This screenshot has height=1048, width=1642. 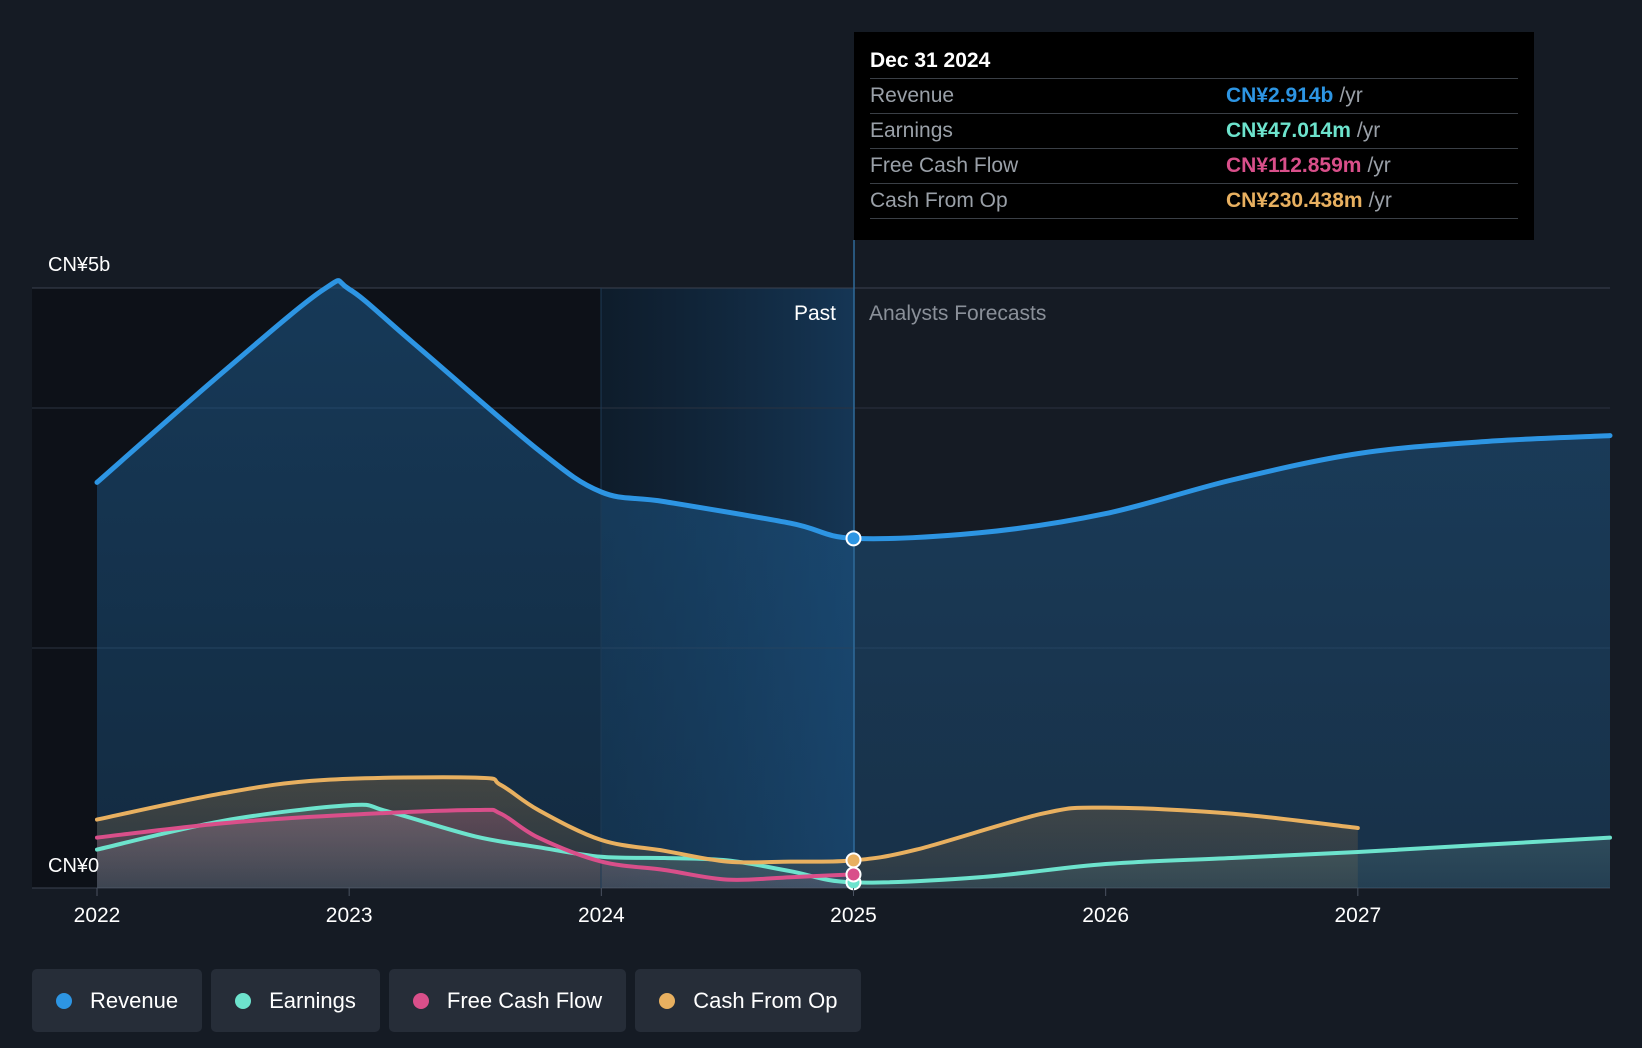 What do you see at coordinates (853, 874) in the screenshot?
I see `free-cash-flow-marker` at bounding box center [853, 874].